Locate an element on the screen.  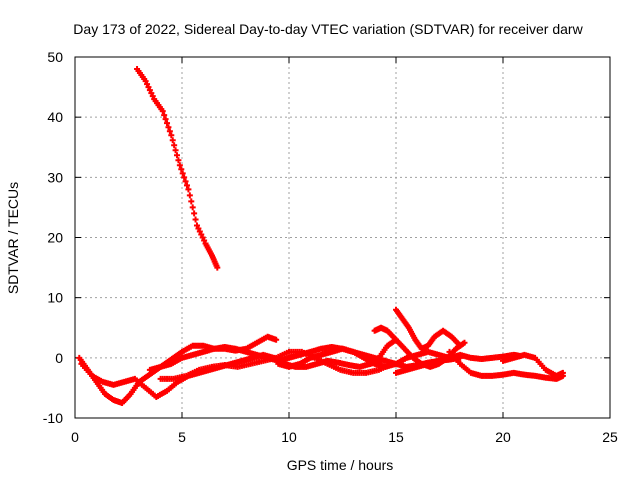
series-high-arc is located at coordinates (177, 168).